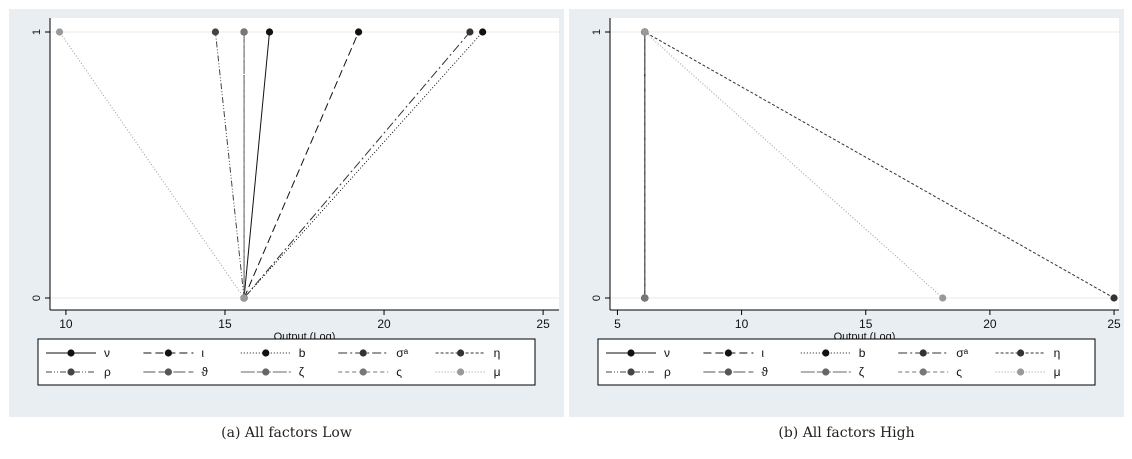 The width and height of the screenshot is (1132, 459). Describe the element at coordinates (497, 372) in the screenshot. I see `chart-a-legend-label-9: μ` at that location.